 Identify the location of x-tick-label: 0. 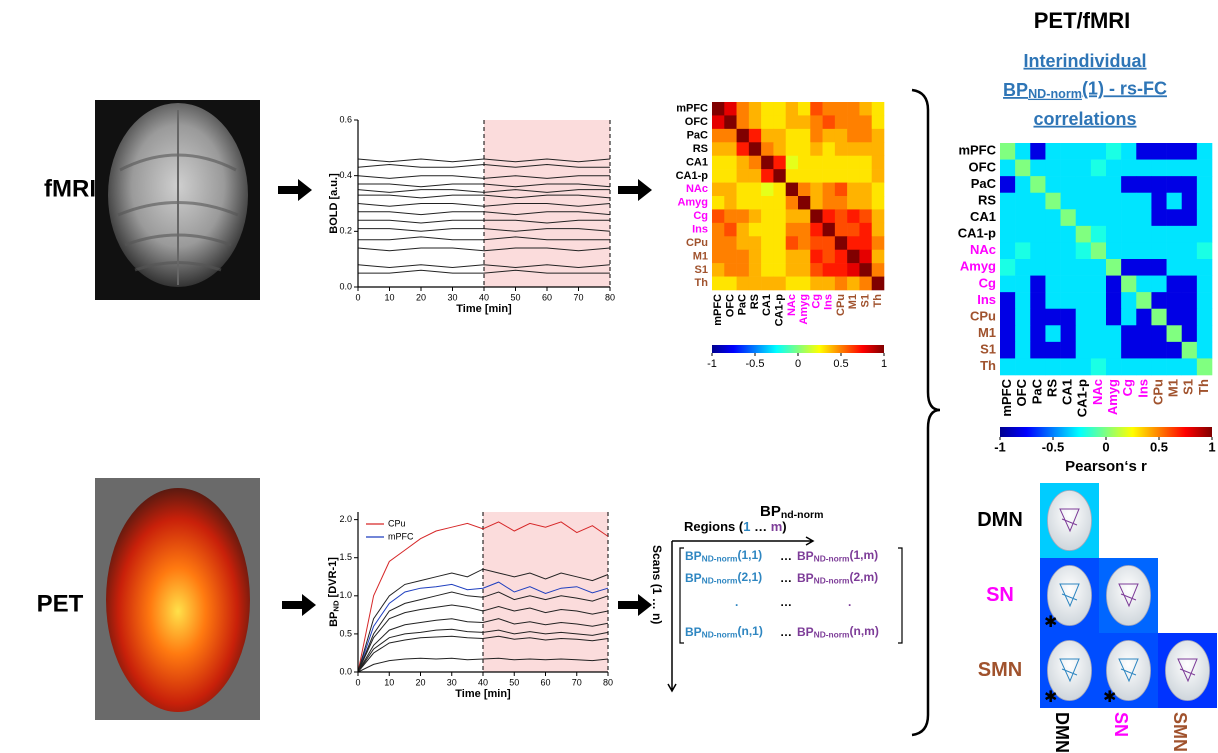
(357, 297).